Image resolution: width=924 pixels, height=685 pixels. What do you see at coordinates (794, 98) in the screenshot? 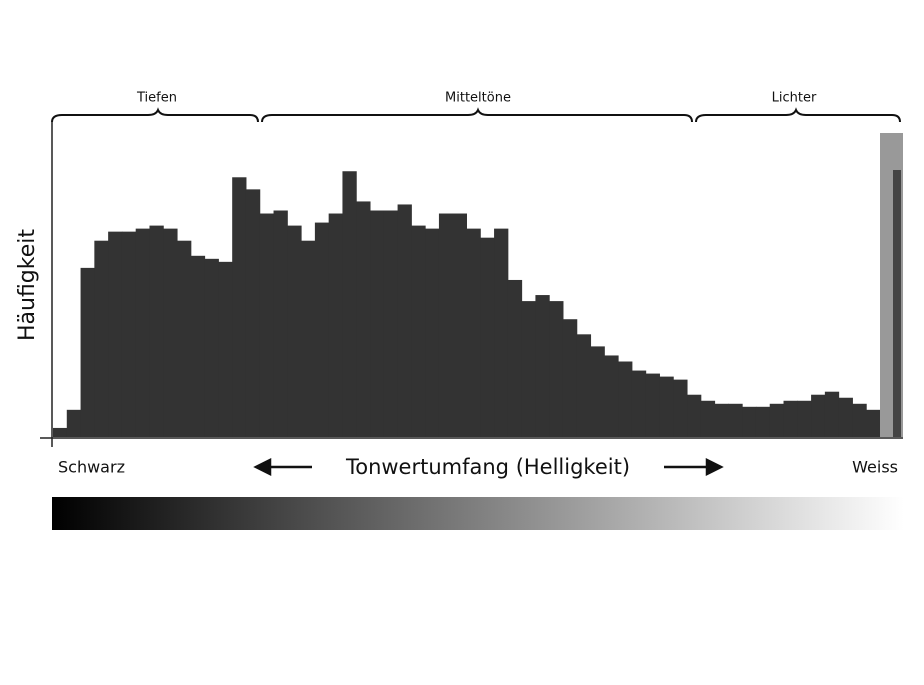
I see `region-label: Lichter` at bounding box center [794, 98].